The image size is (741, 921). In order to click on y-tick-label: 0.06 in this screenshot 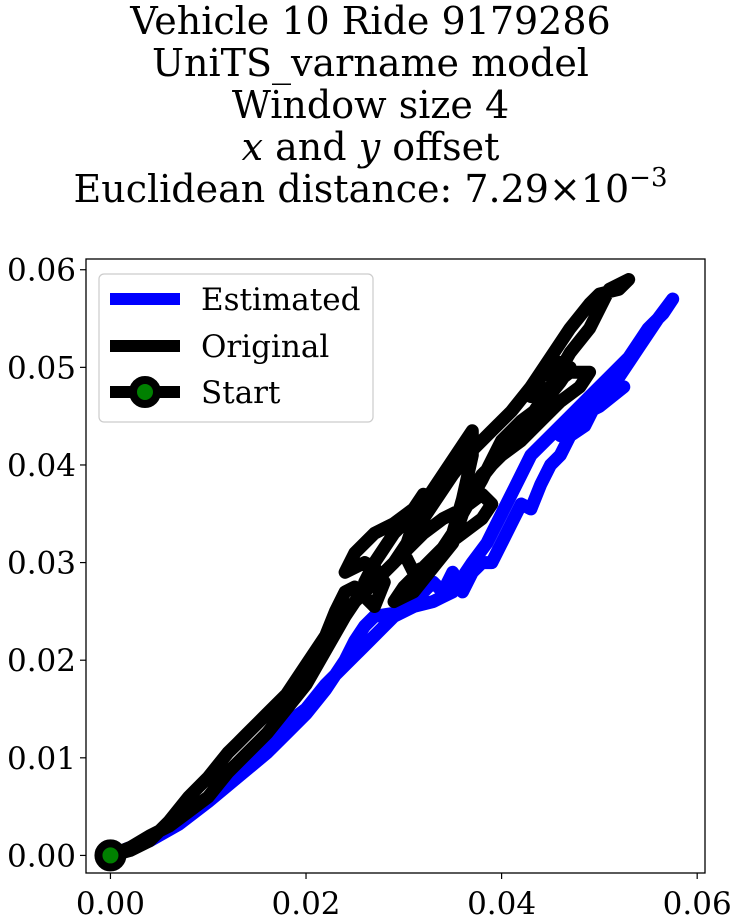, I will do `click(41, 271)`.